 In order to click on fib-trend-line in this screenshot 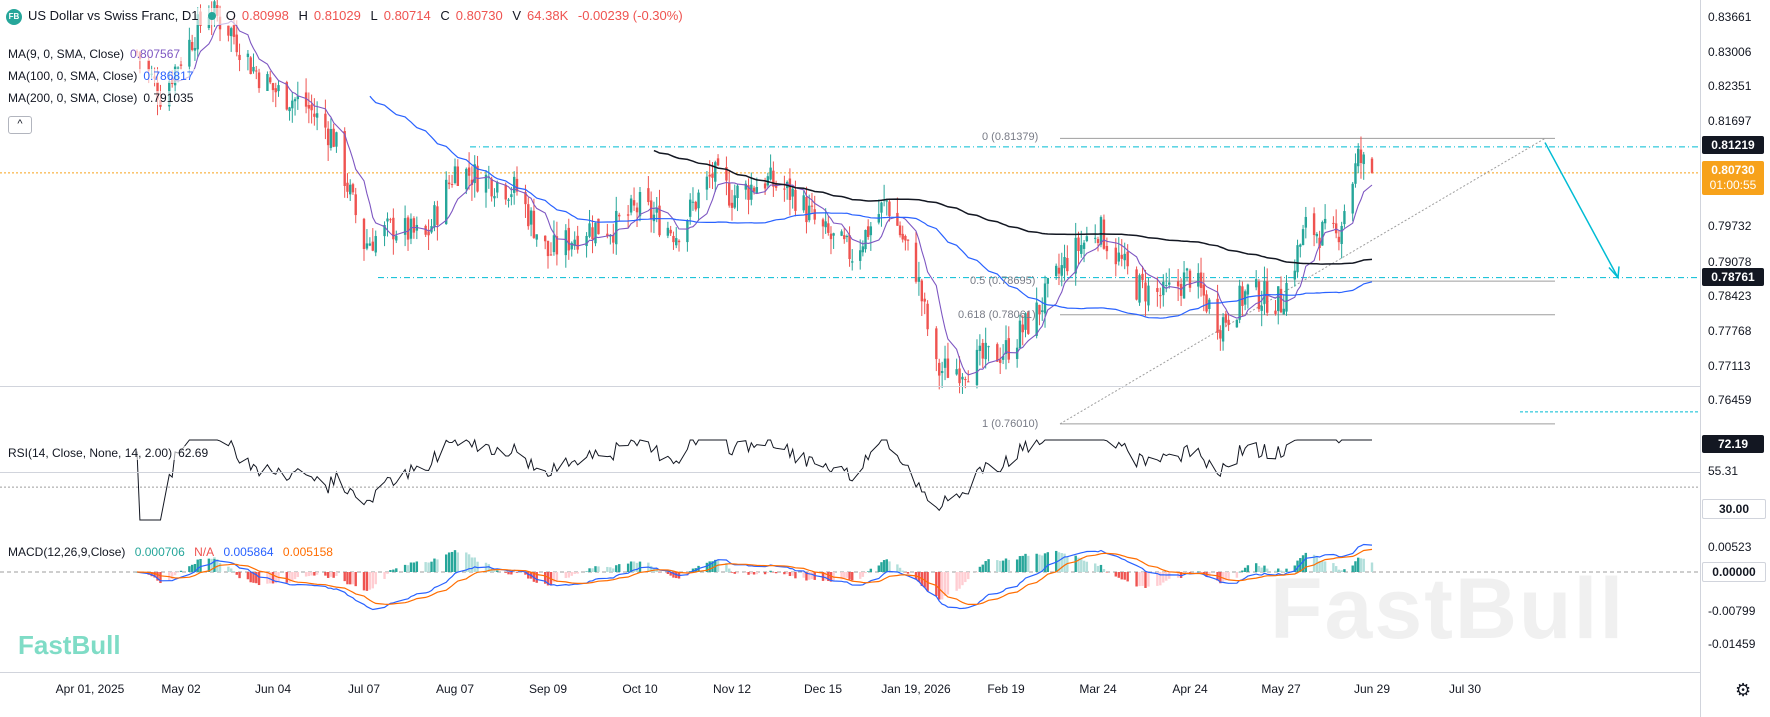, I will do `click(1302, 281)`.